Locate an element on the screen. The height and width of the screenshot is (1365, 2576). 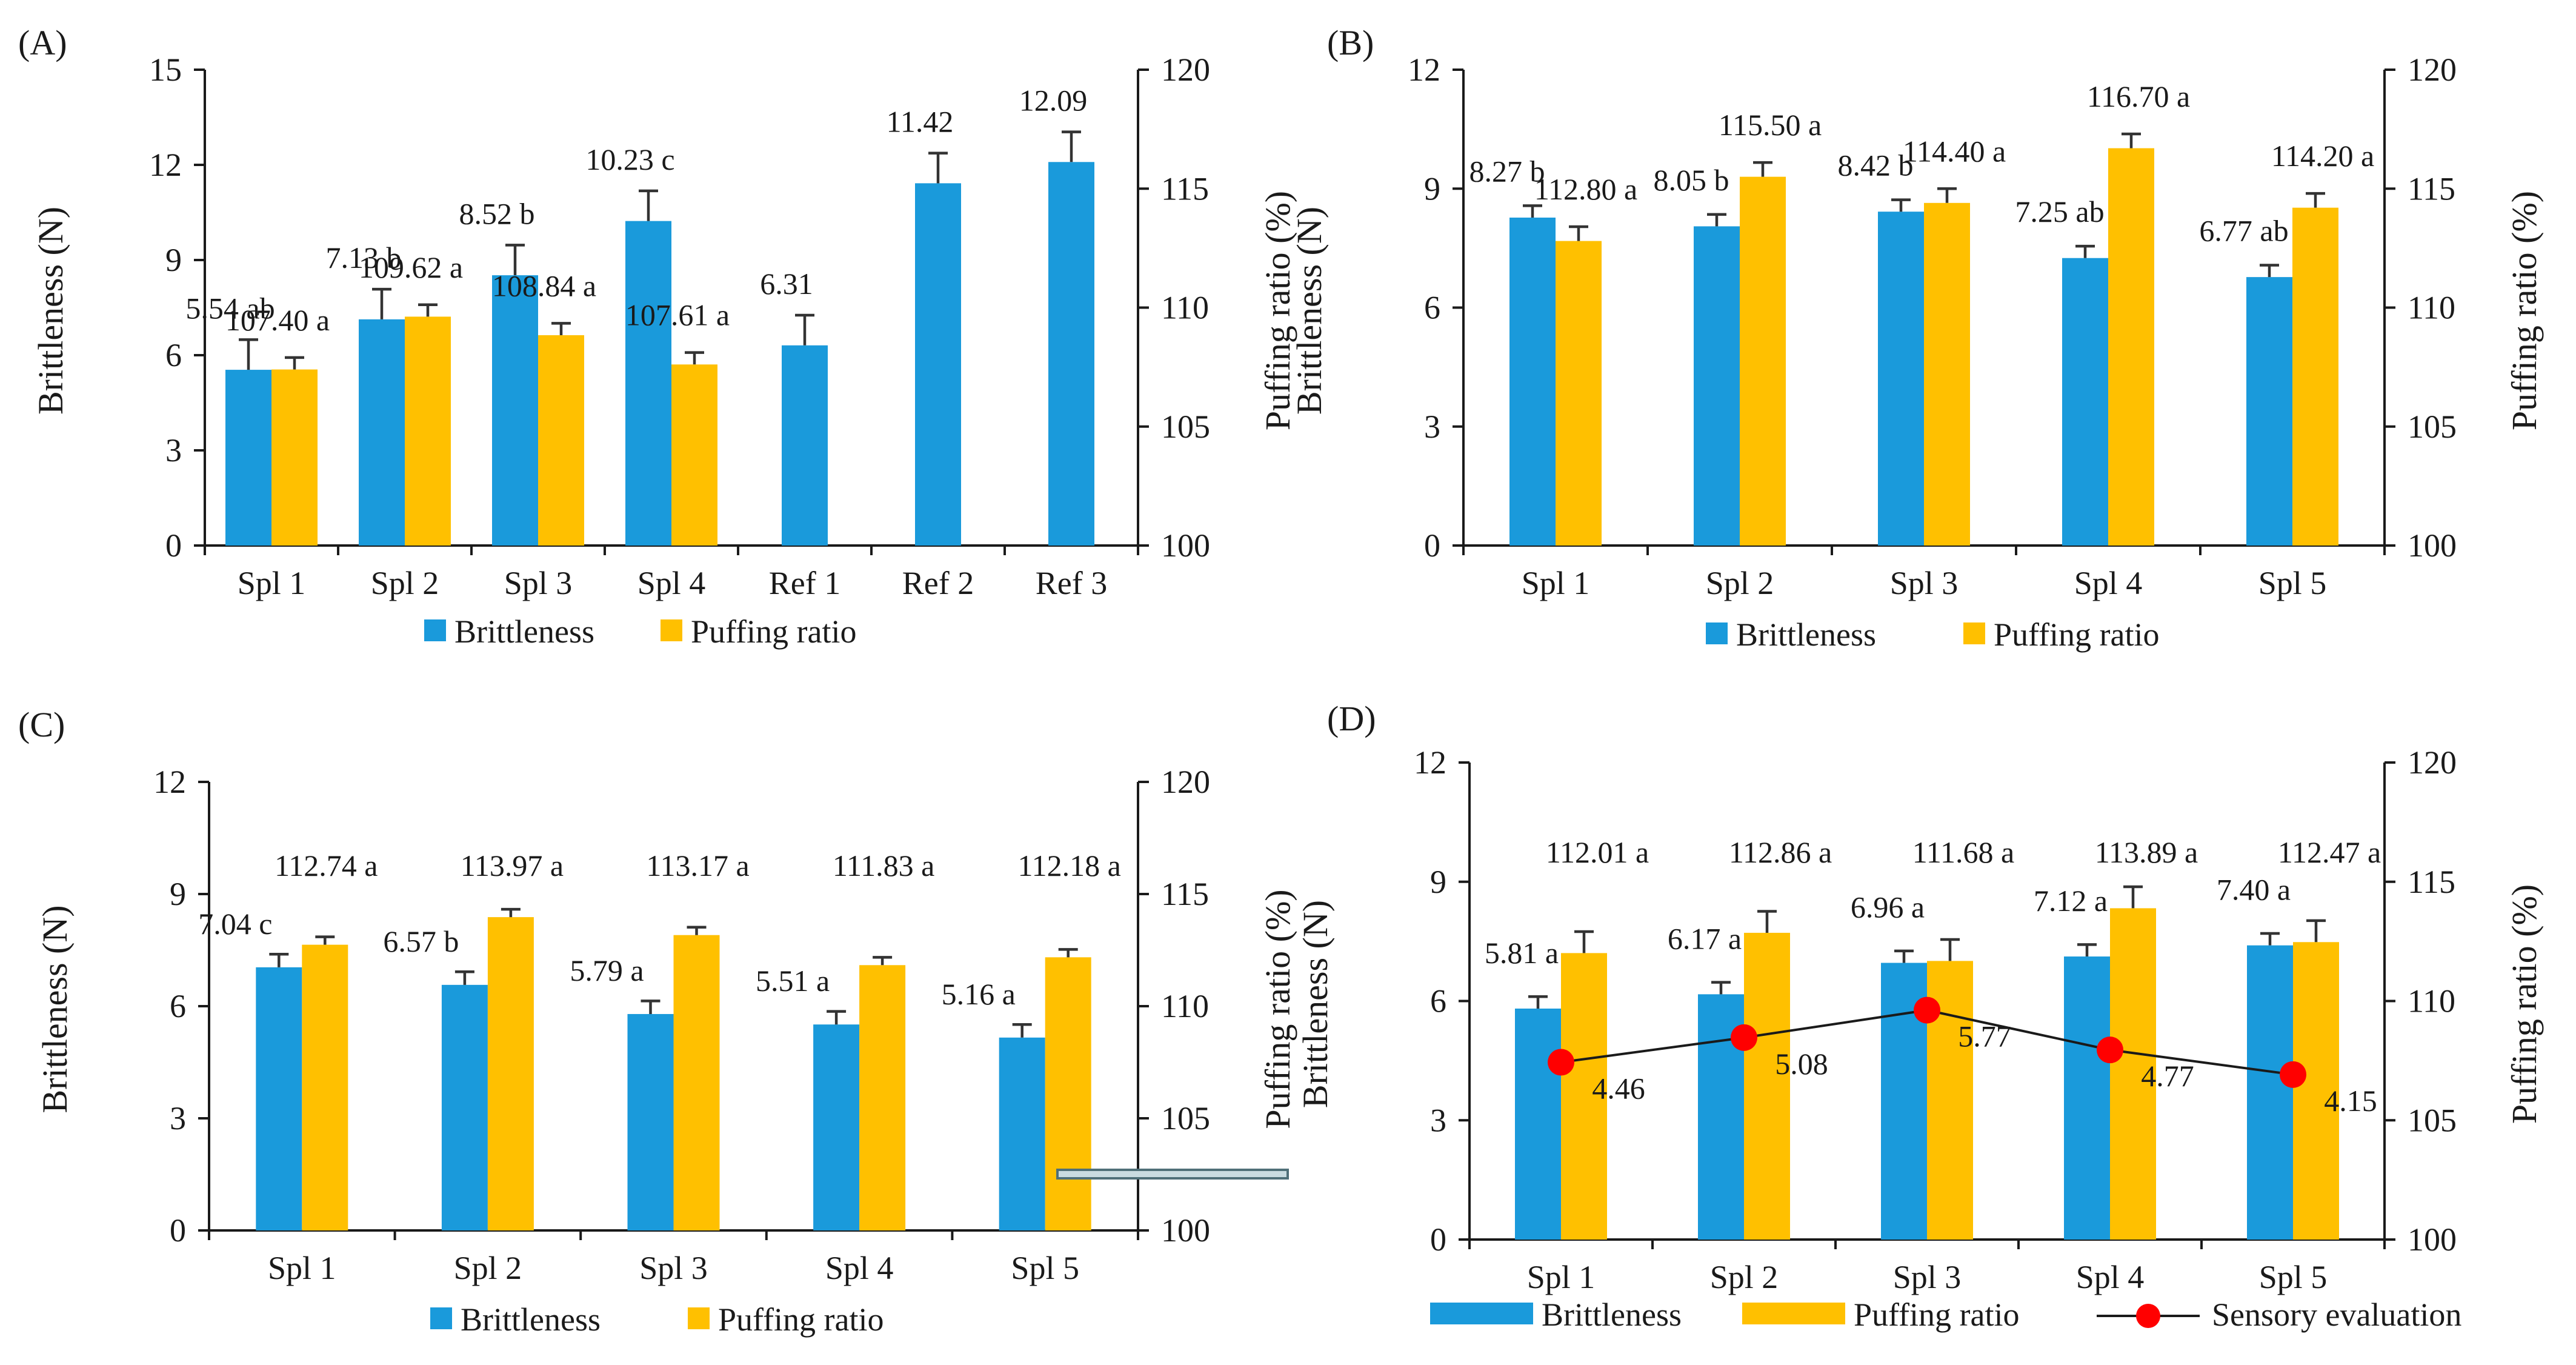
y2-tick-label: 105 is located at coordinates (1185, 1118).